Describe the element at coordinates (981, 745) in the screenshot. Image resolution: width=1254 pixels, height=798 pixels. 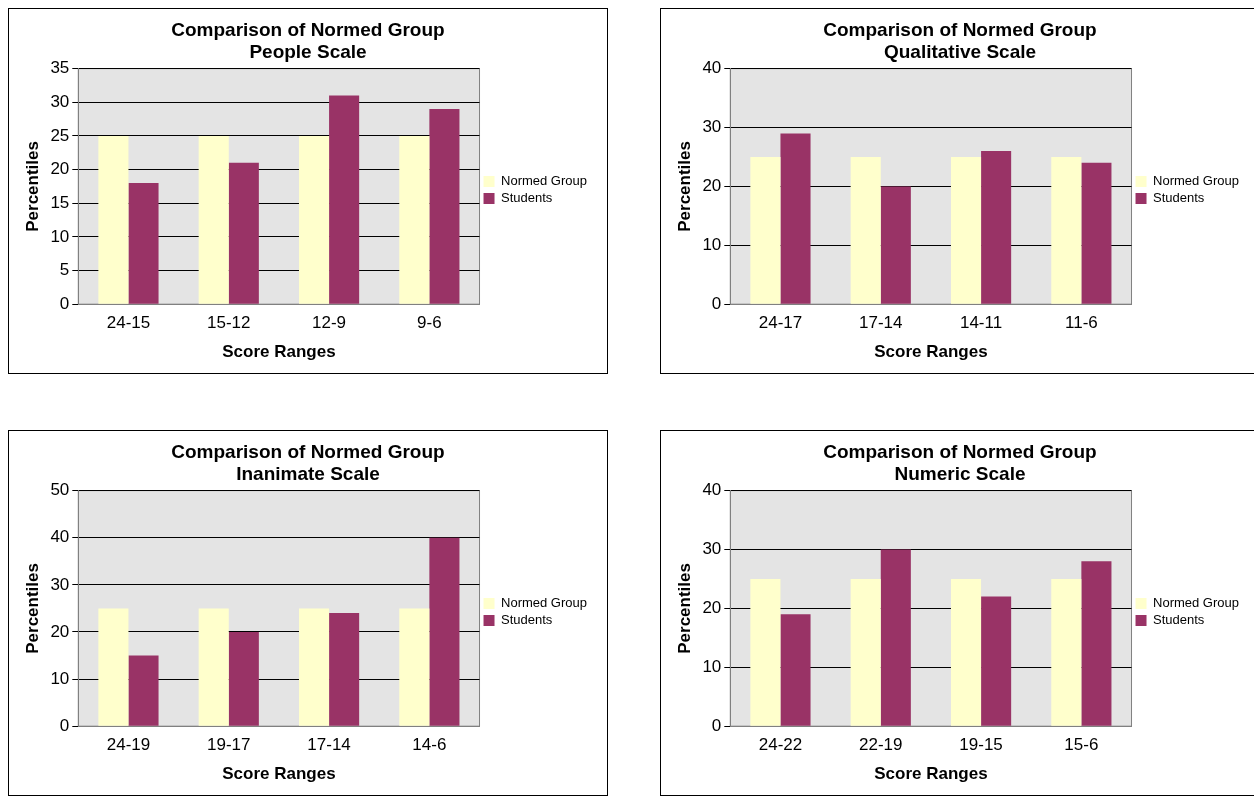
I see `x-tick-label: 19-15` at that location.